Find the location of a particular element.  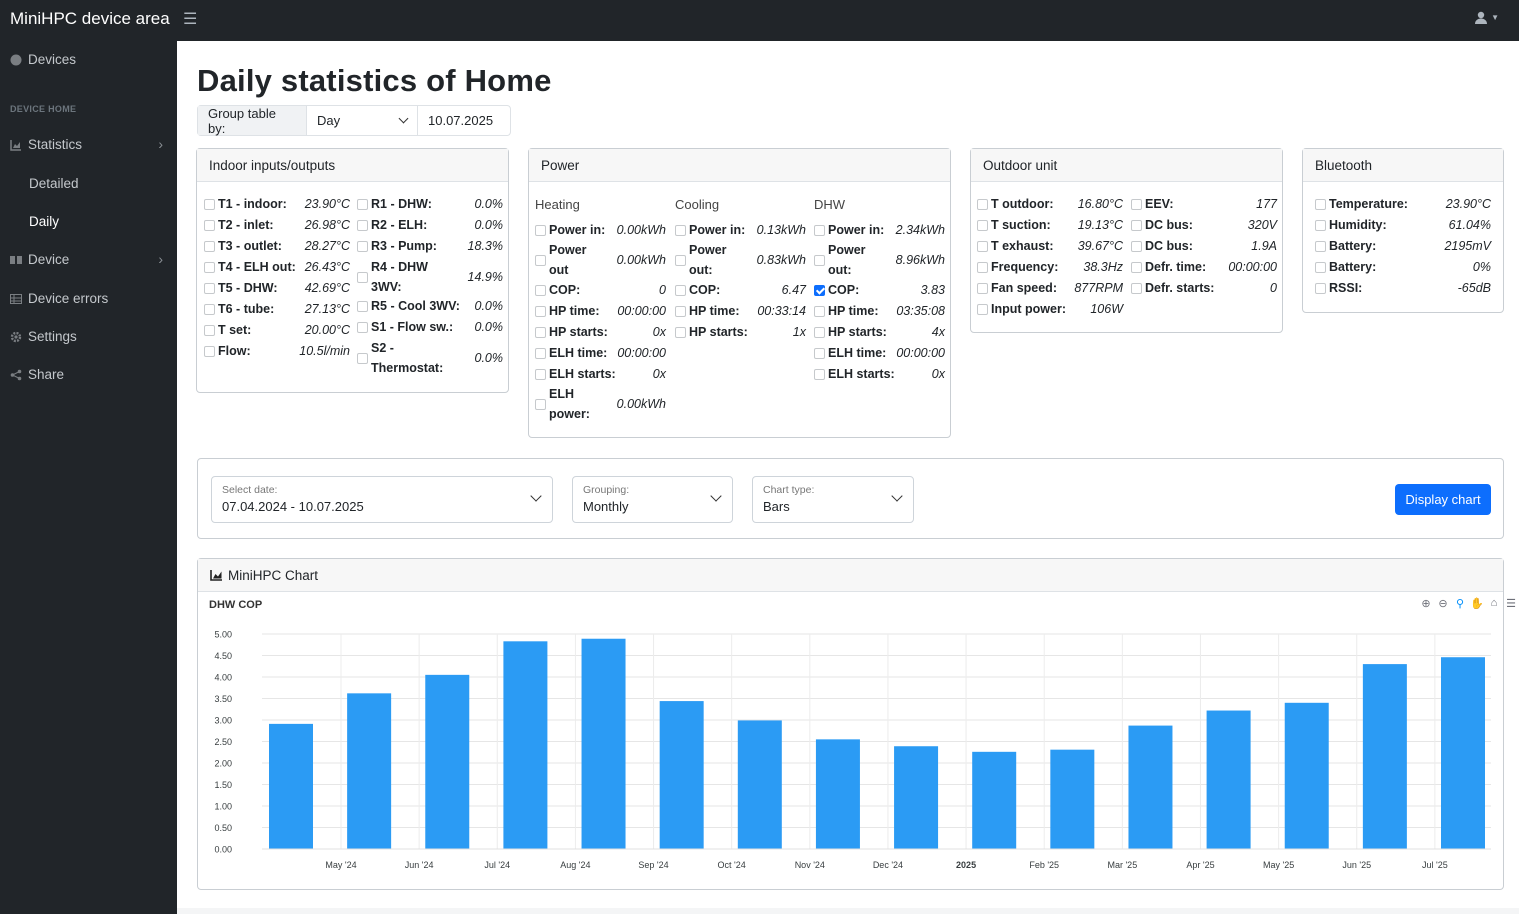

zoom-out-icon: ⊖ is located at coordinates (1443, 604).